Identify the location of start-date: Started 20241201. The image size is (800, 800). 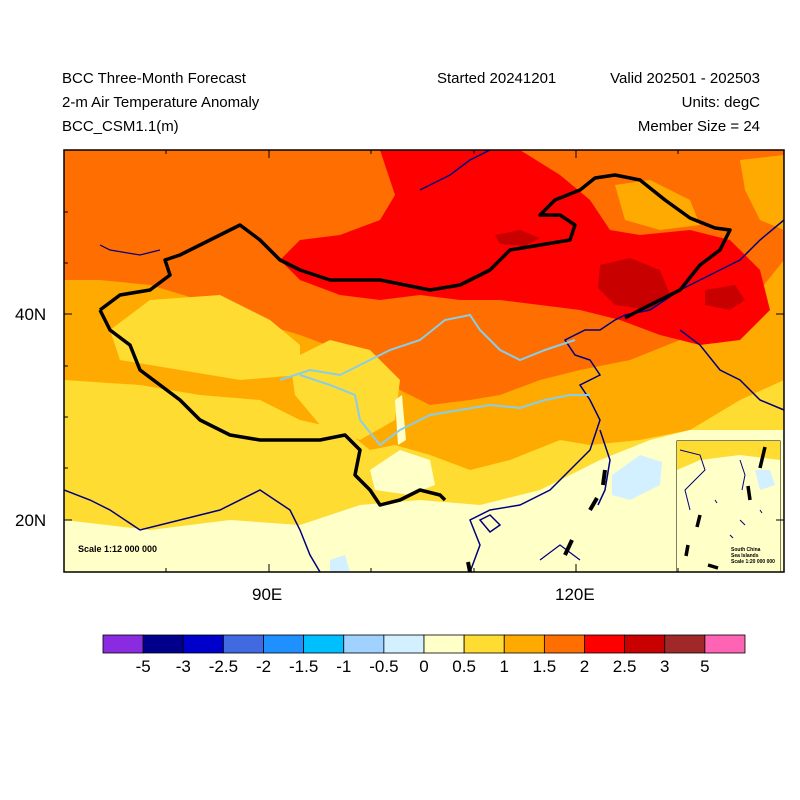
(497, 78).